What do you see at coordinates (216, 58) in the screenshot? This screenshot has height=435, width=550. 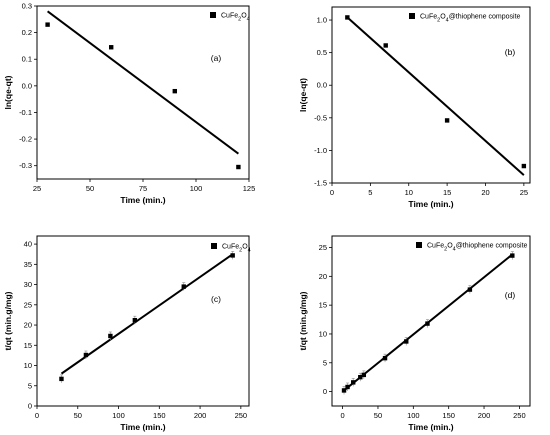 I see `panel-tag: (a)` at bounding box center [216, 58].